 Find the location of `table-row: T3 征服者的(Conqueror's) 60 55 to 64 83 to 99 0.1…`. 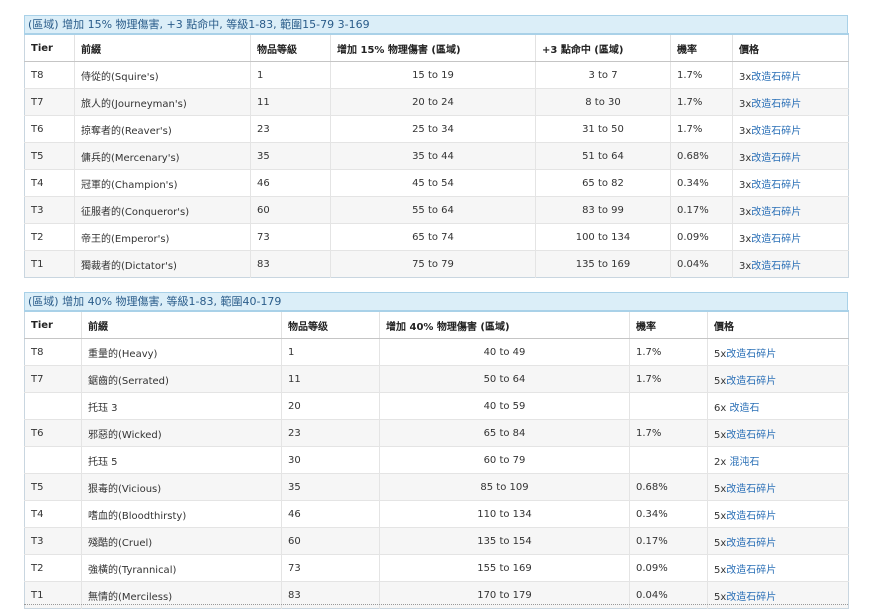

table-row: T3 征服者的(Conqueror's) 60 55 to 64 83 to 99 0.1… is located at coordinates (436, 210).